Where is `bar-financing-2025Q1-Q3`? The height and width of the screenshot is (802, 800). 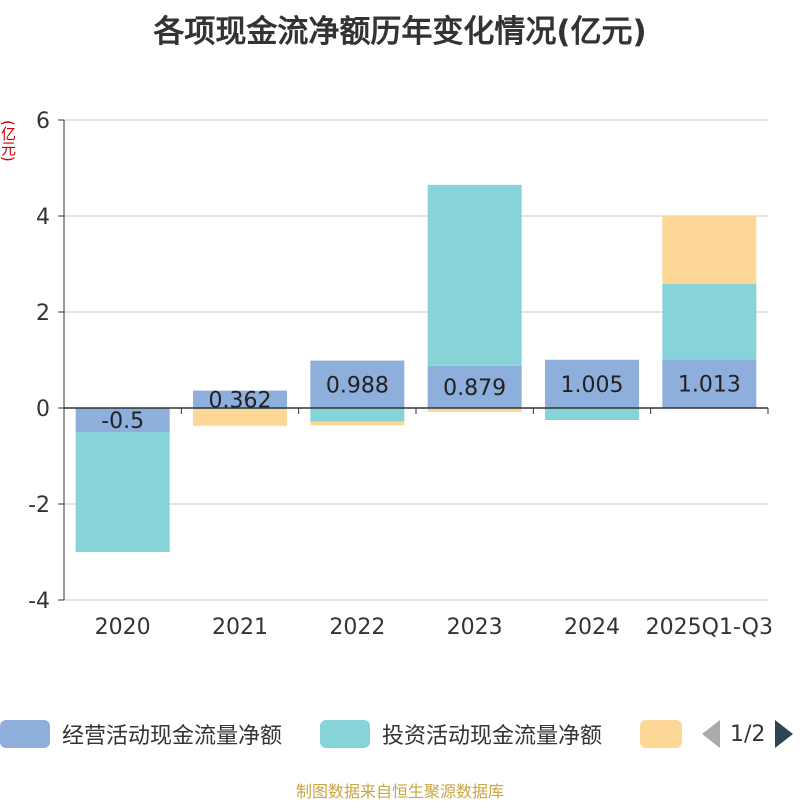 bar-financing-2025Q1-Q3 is located at coordinates (709, 250).